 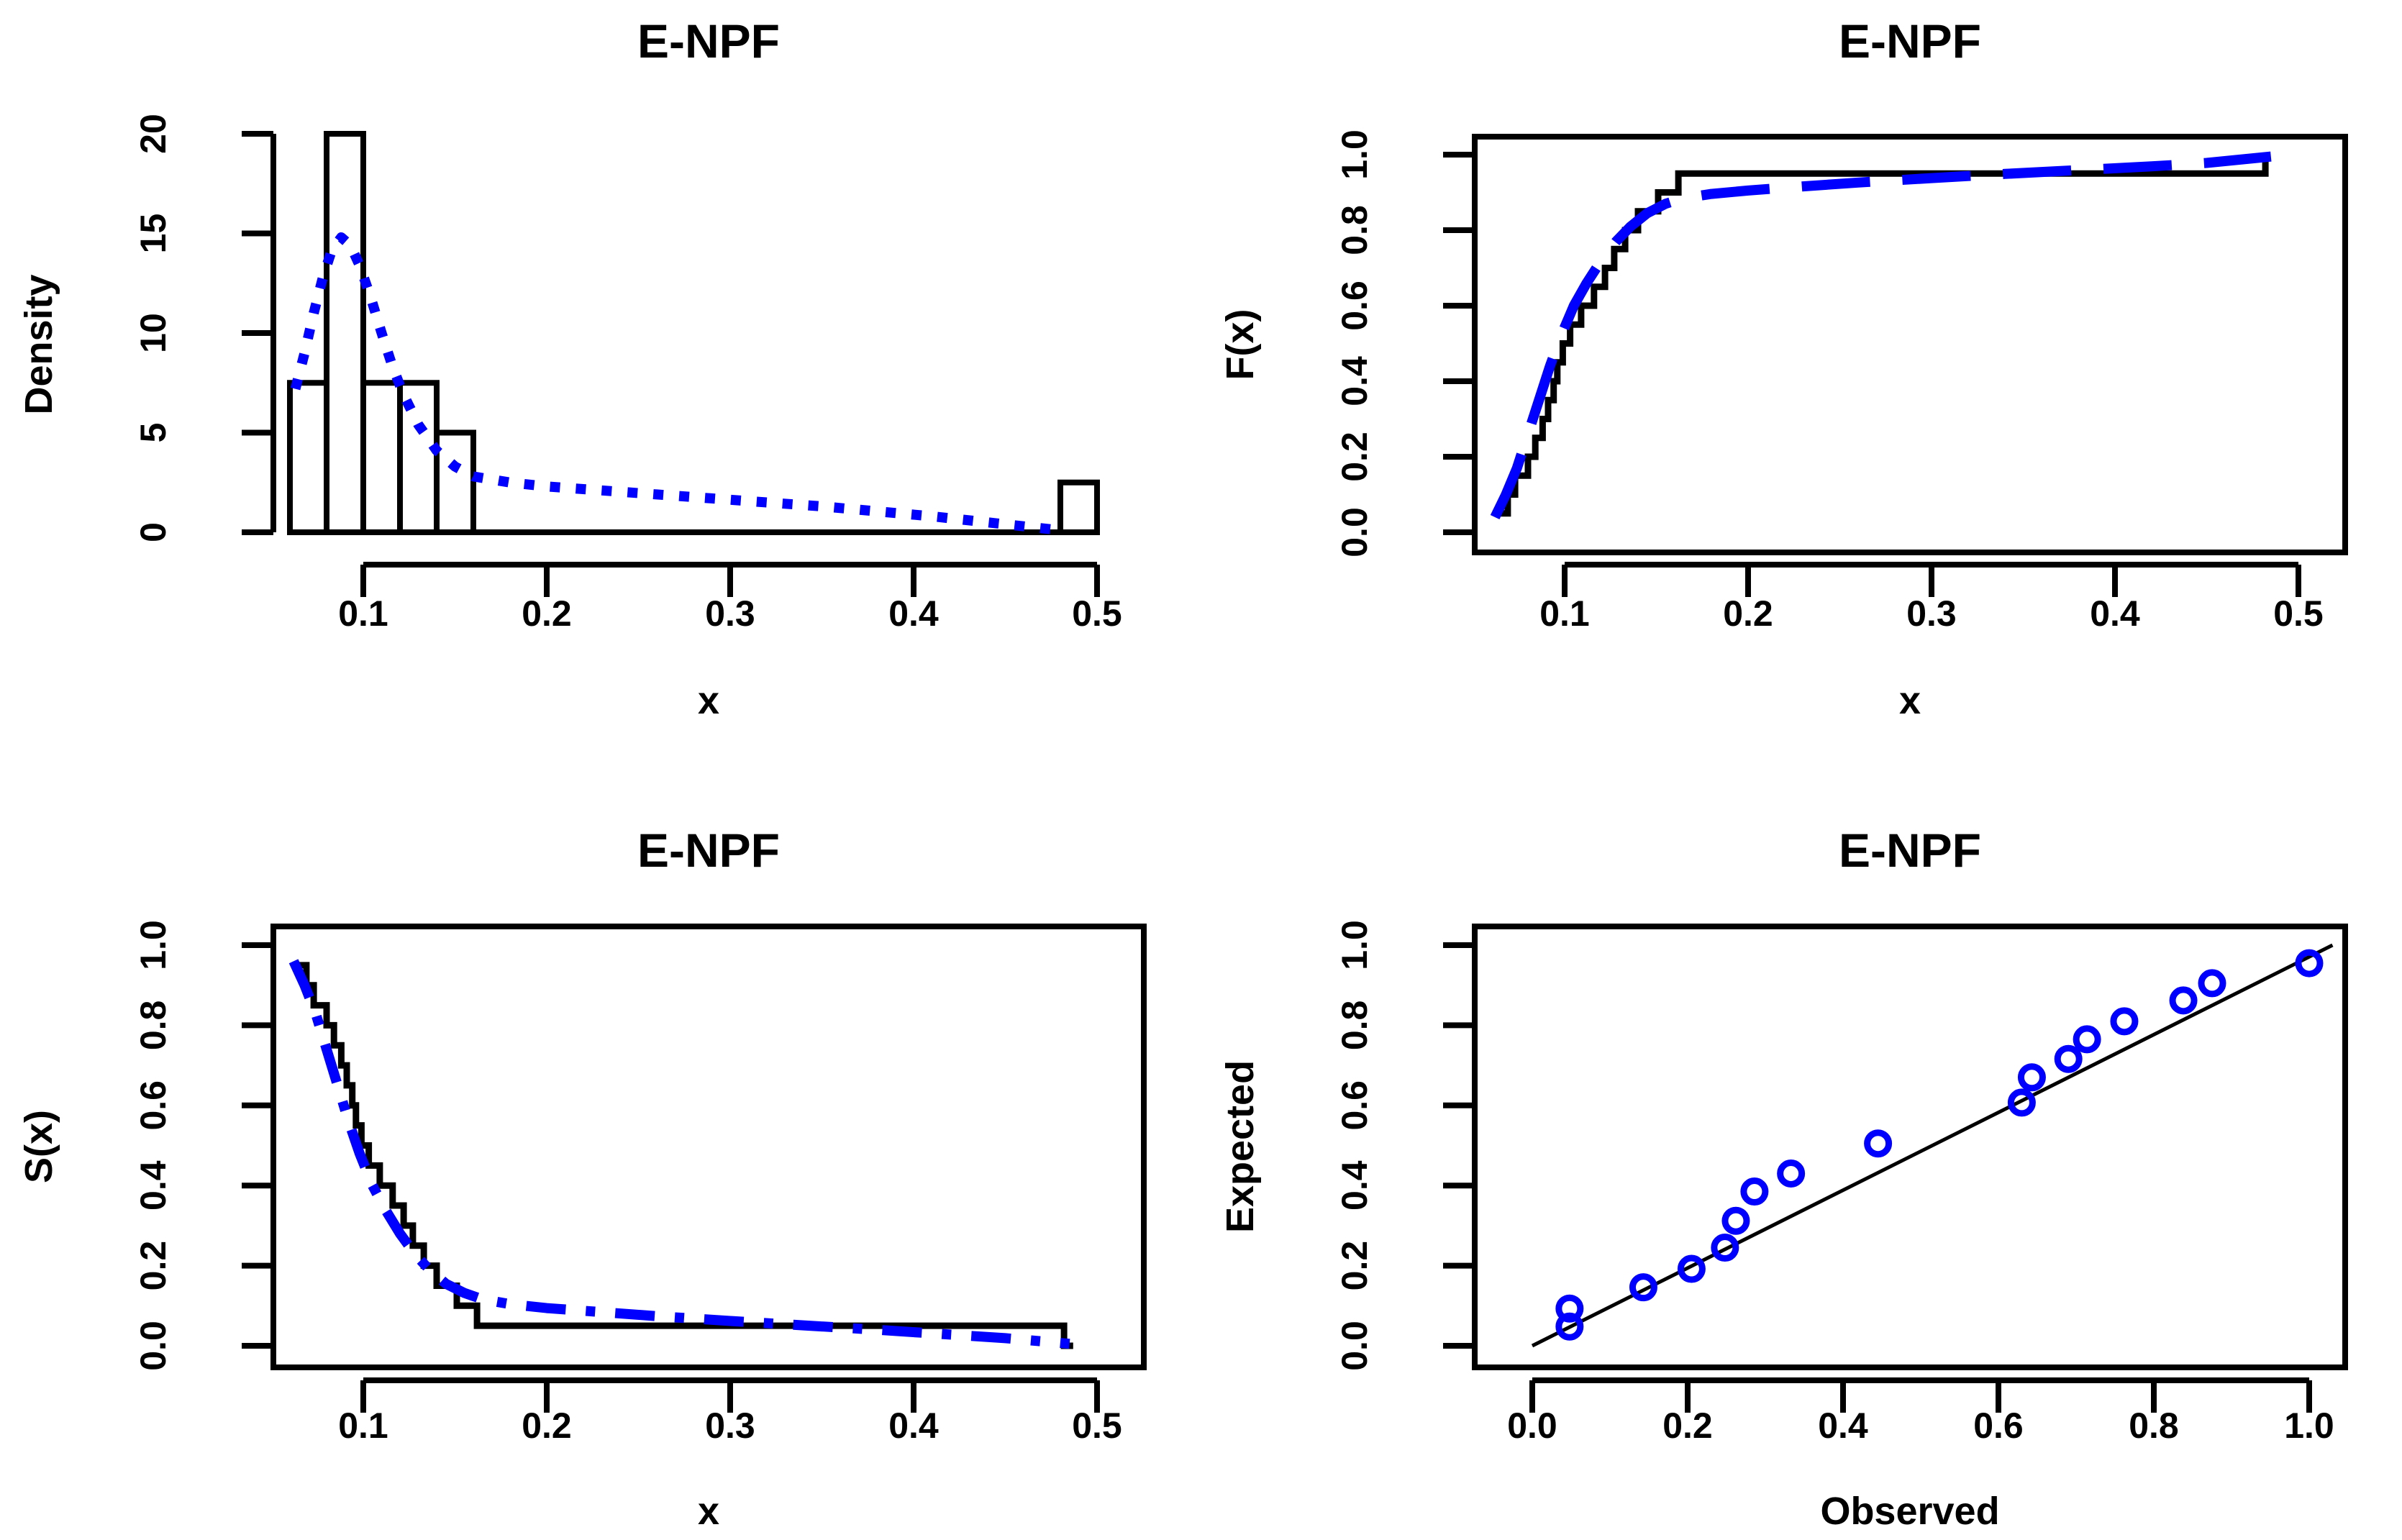 I want to click on x-axis-label: Observed, so click(x=1909, y=1512).